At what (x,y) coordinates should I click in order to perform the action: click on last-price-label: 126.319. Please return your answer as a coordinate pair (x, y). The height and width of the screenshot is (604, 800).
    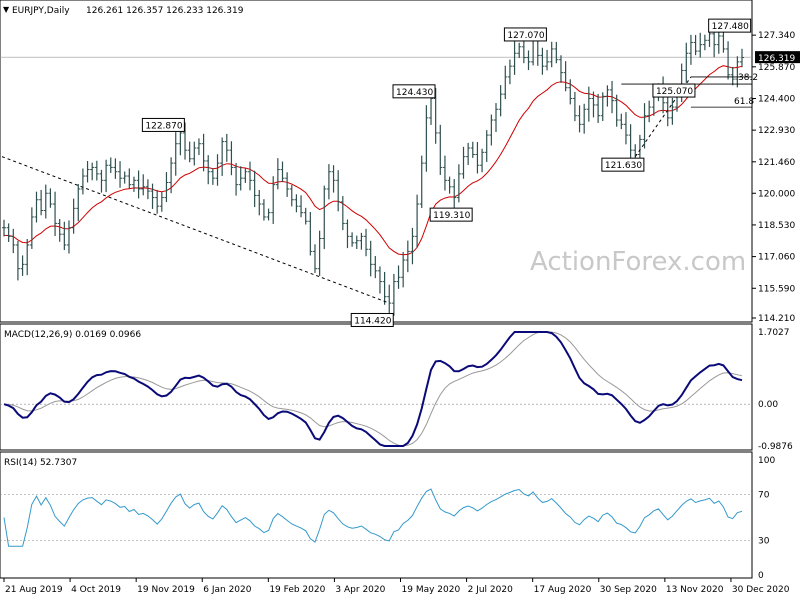
    Looking at the image, I should click on (776, 59).